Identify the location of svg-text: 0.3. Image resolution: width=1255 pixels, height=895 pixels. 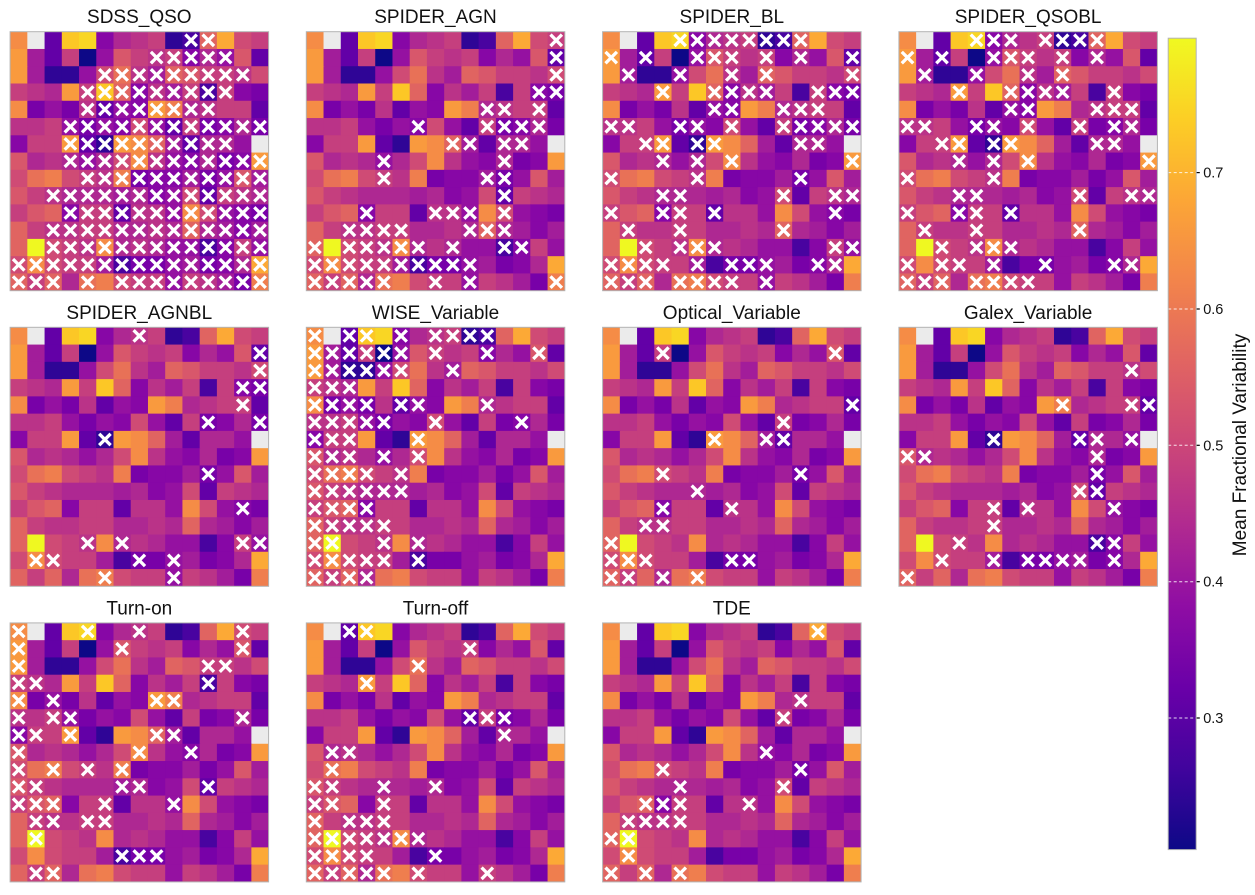
(1213, 719).